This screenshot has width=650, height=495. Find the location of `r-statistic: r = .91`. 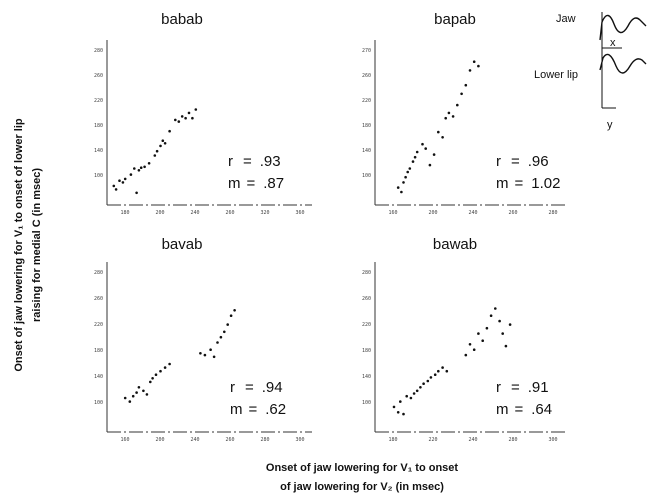

r-statistic: r = .91 is located at coordinates (522, 387).